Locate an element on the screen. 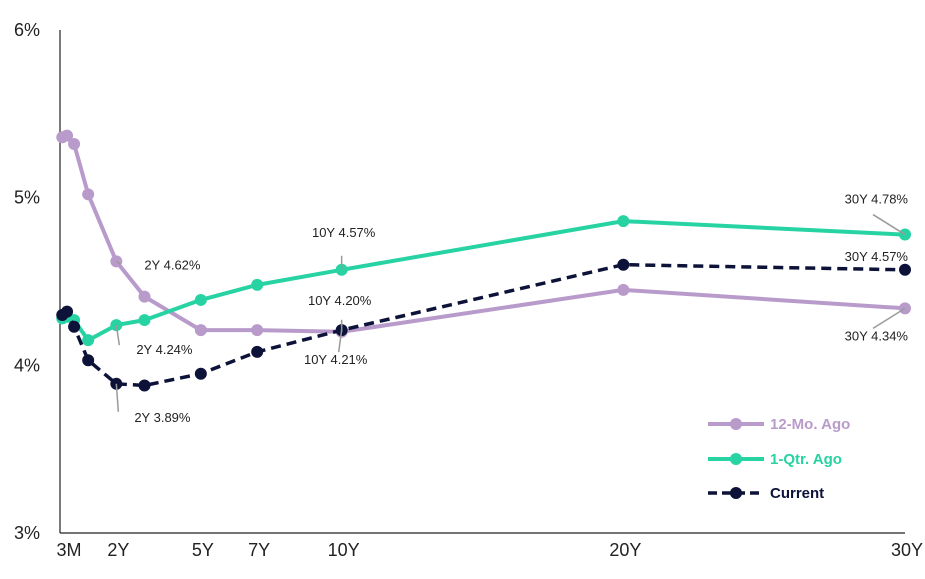 The height and width of the screenshot is (579, 925). annotation-label: 10Y 4.57% is located at coordinates (344, 232).